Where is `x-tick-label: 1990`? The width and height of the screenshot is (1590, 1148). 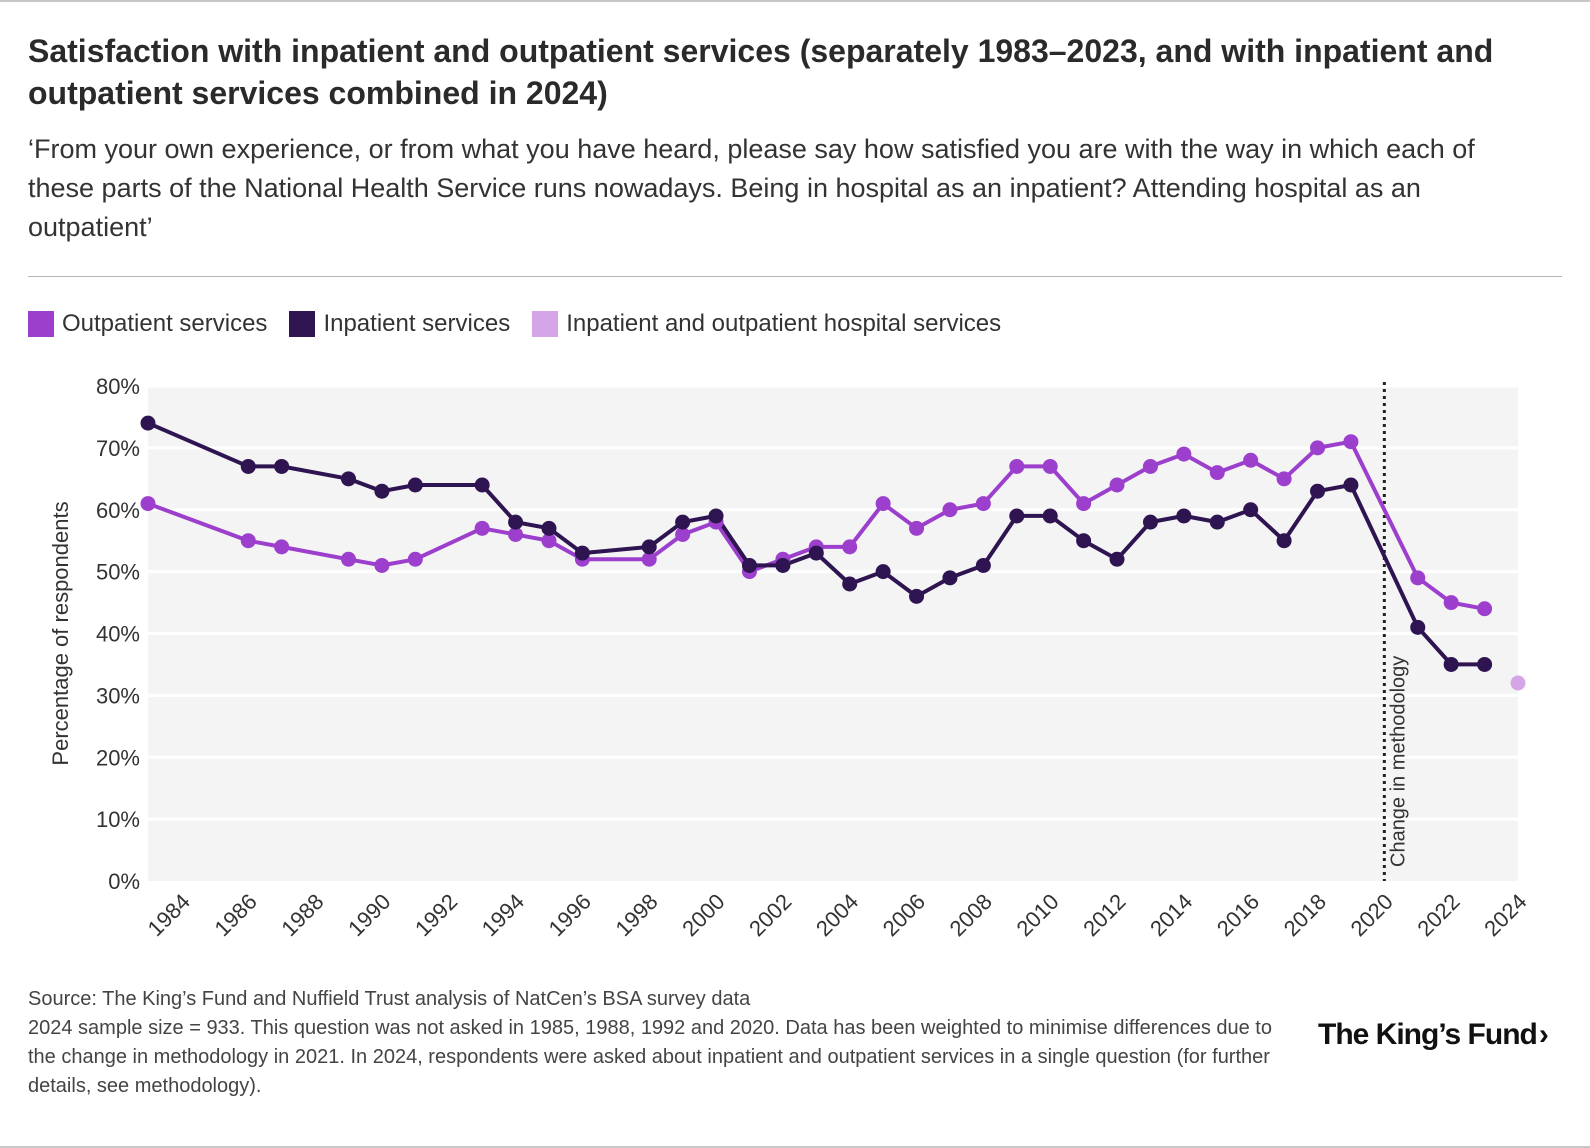
x-tick-label: 1990 is located at coordinates (369, 915).